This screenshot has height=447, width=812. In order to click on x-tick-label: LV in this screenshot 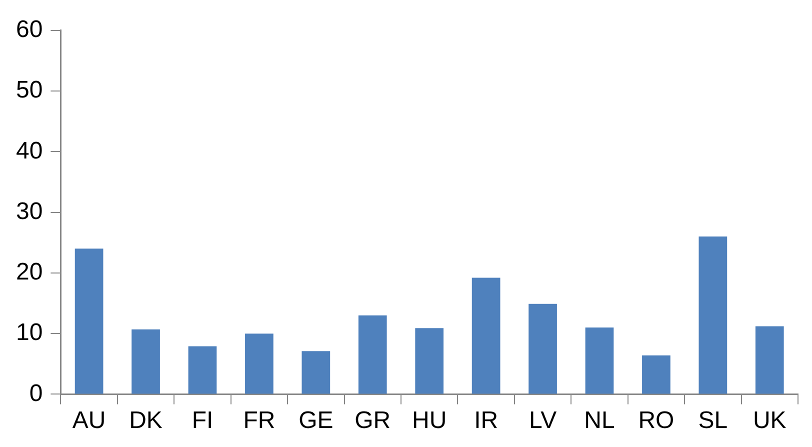, I will do `click(542, 420)`.